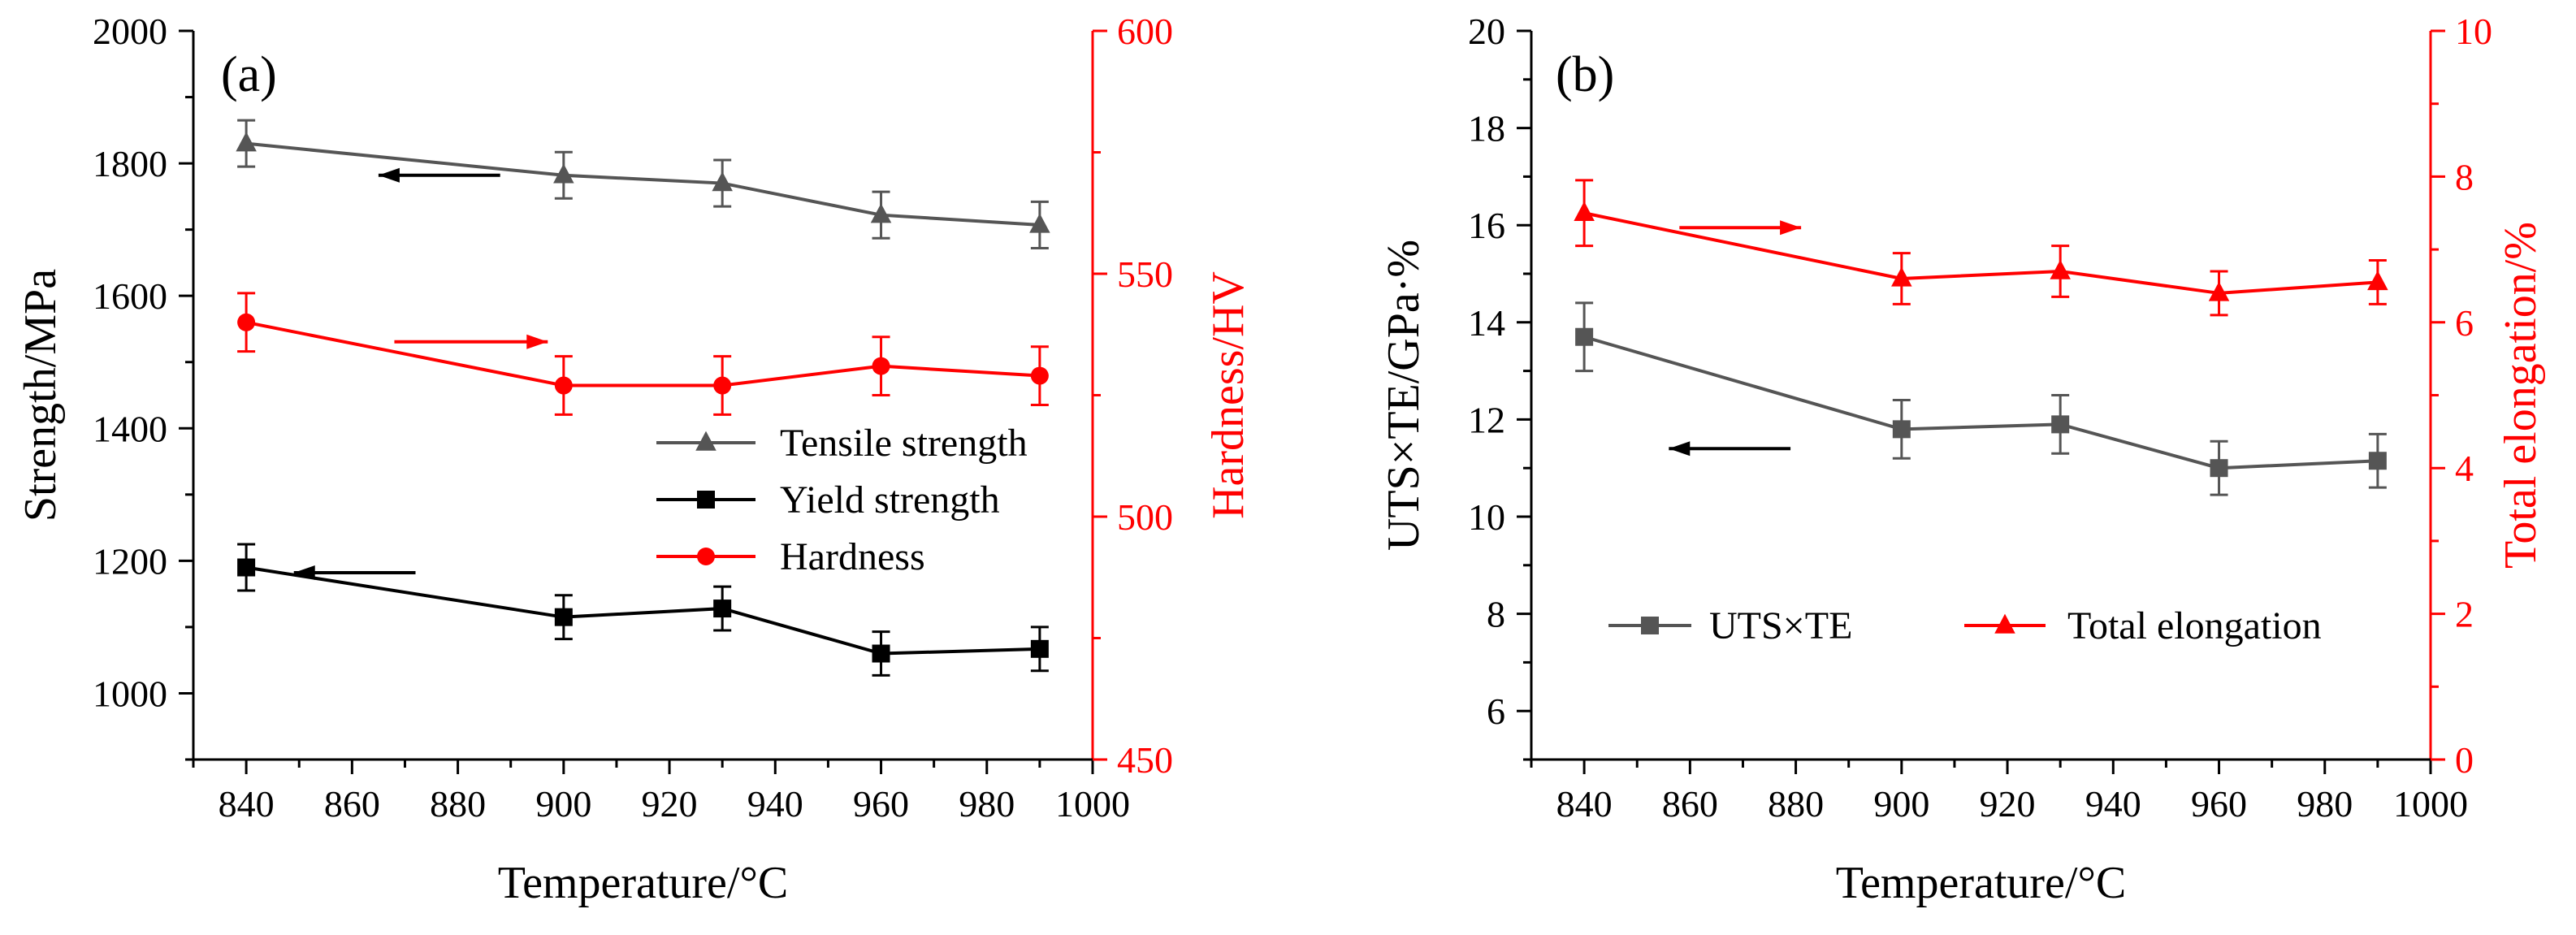 The height and width of the screenshot is (935, 2576). Describe the element at coordinates (1487, 31) in the screenshot. I see `left-y-tick-label: 20` at that location.